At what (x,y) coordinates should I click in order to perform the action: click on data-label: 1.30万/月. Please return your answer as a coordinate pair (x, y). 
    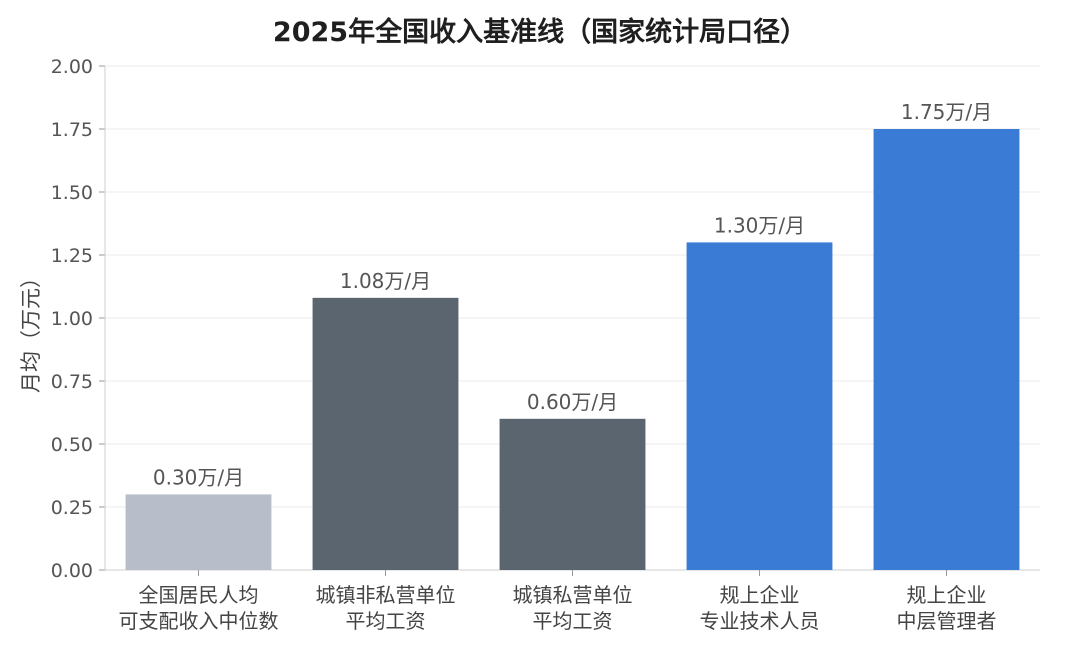
    Looking at the image, I should click on (759, 225).